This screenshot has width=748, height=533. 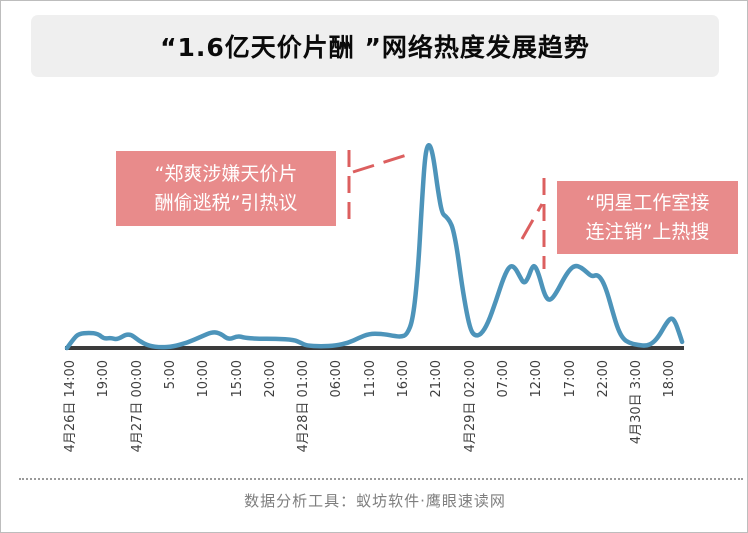 What do you see at coordinates (375, 501) in the screenshot?
I see `footer-credit: 数据分析工具：蚁坊软件·鹰眼速读网` at bounding box center [375, 501].